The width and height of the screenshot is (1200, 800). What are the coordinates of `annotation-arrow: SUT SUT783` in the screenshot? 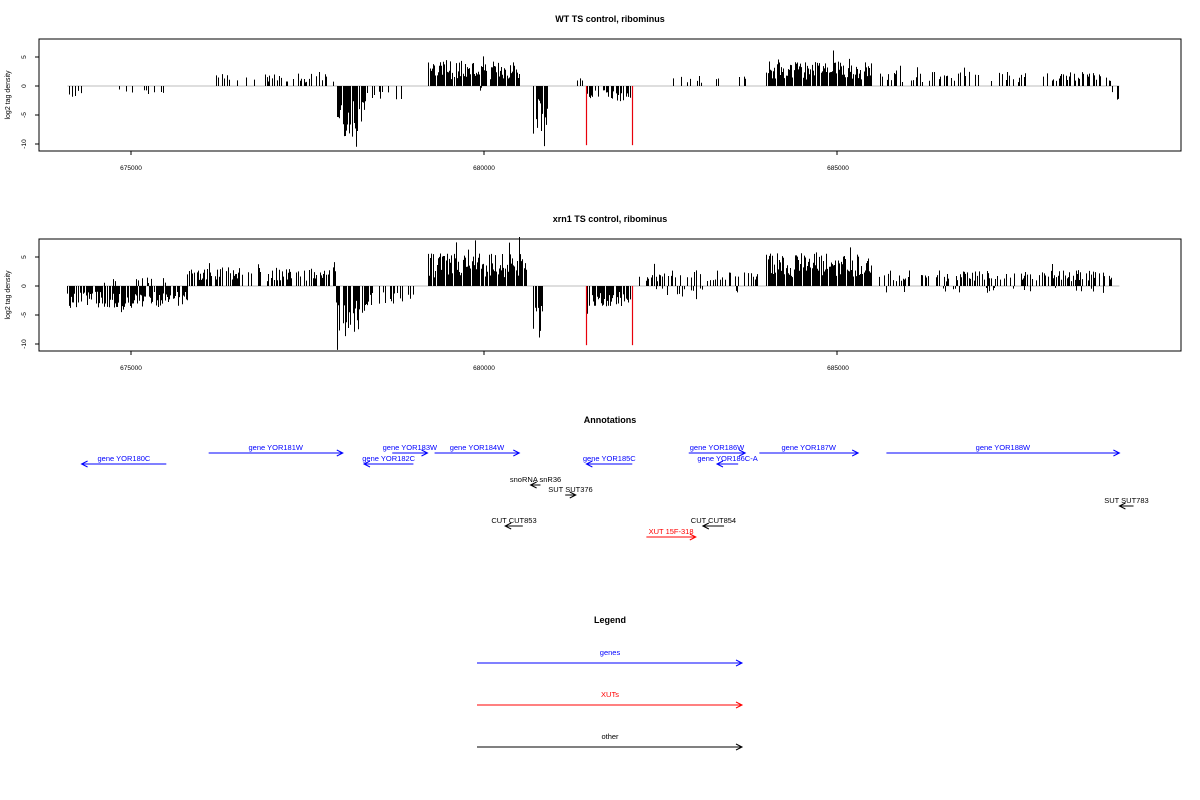 It's located at (1126, 503).